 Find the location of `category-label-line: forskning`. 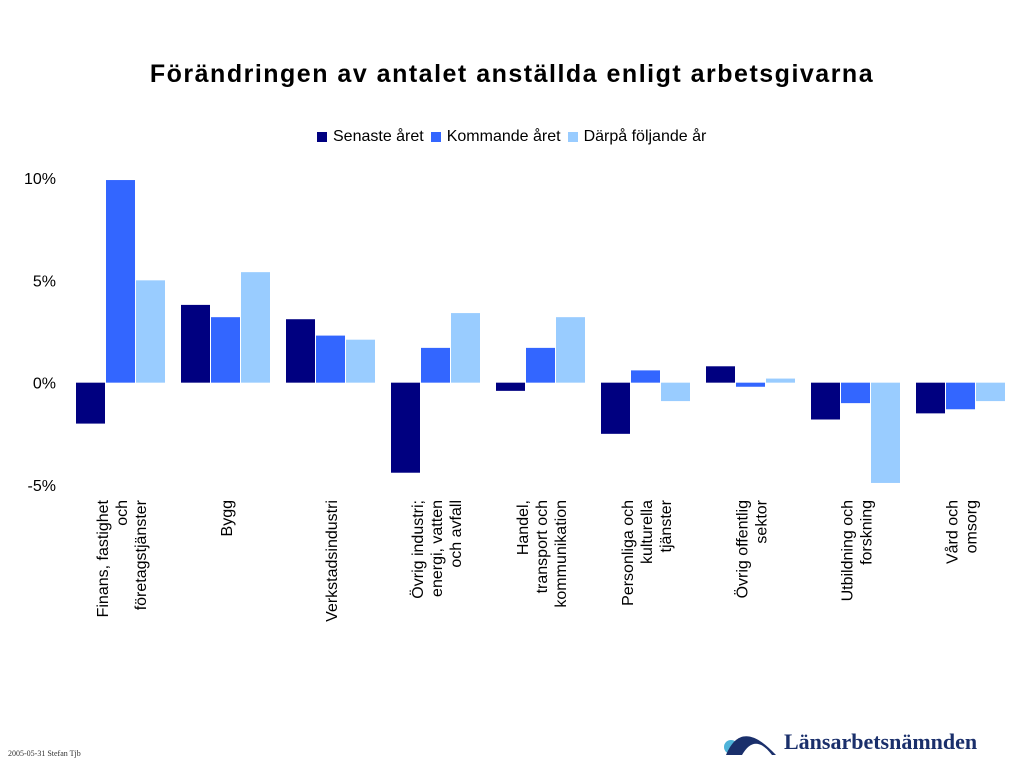

category-label-line: forskning is located at coordinates (867, 532).